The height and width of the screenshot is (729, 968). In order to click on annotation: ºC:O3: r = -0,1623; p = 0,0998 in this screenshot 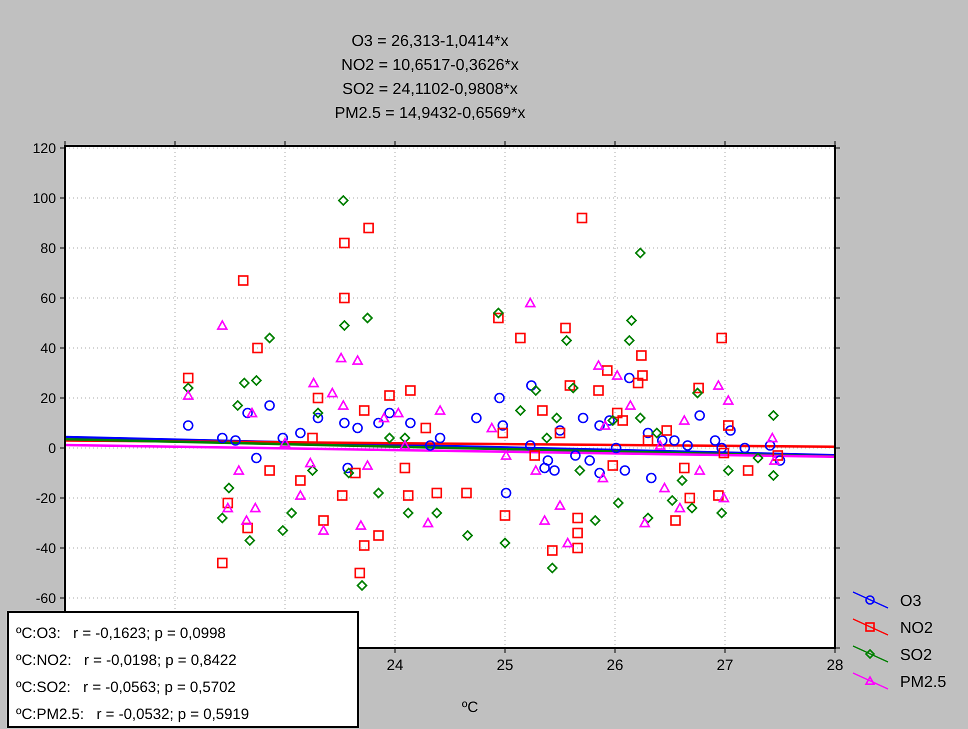, I will do `click(121, 633)`.